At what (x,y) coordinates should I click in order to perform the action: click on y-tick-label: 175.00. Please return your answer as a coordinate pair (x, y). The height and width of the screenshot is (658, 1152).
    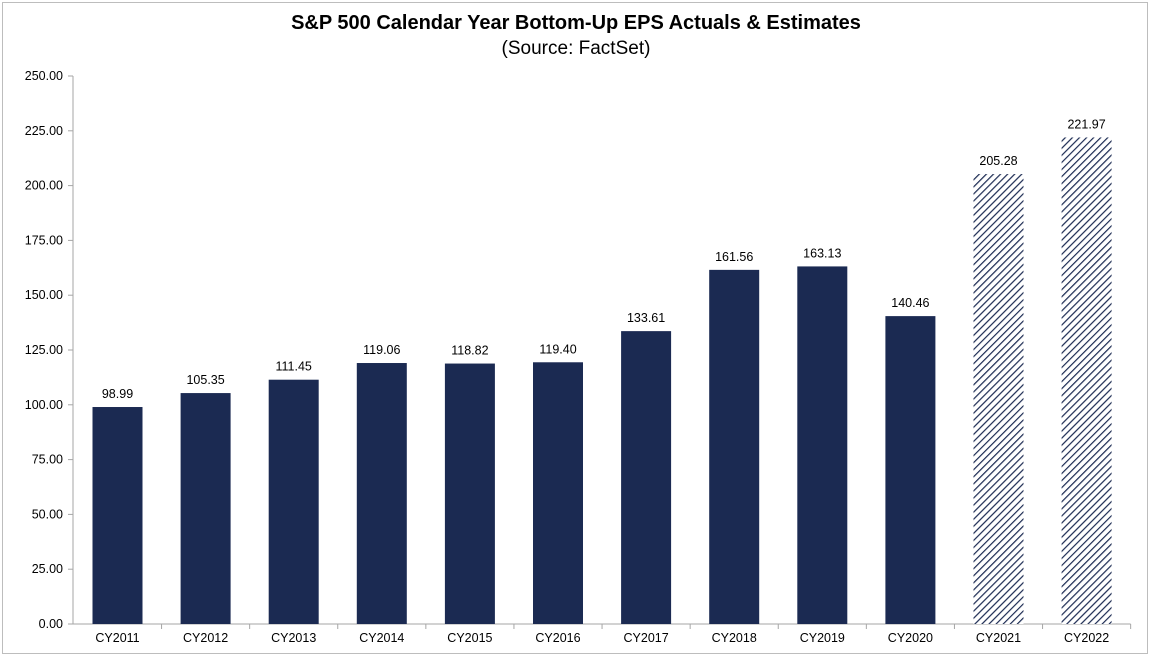
    Looking at the image, I should click on (44, 240).